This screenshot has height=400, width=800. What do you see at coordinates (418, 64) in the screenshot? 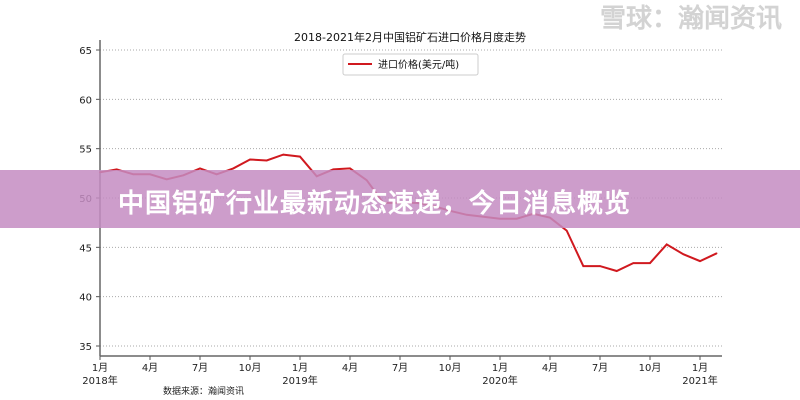
I see `legend-label: 进口价格(美元/吨)` at bounding box center [418, 64].